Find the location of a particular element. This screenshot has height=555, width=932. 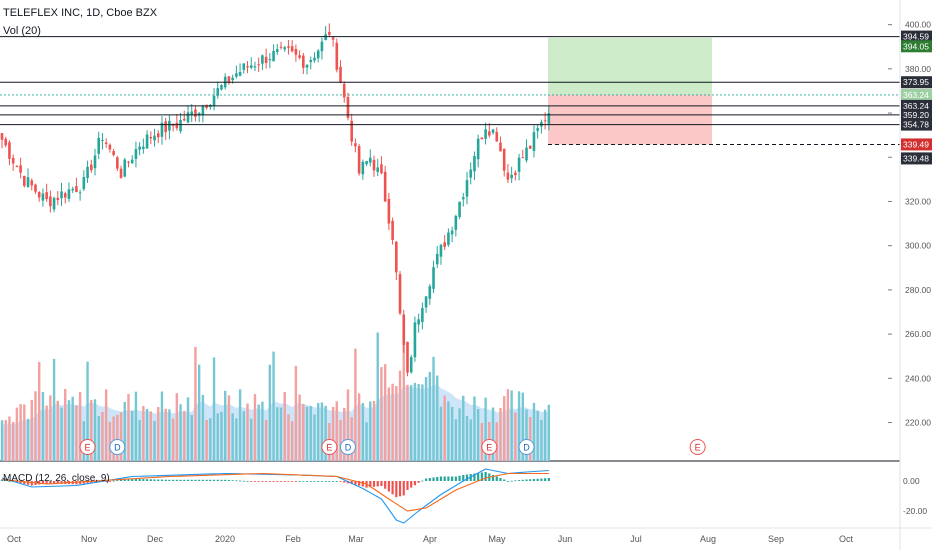

price-badge-label: 394.59 is located at coordinates (916, 37).